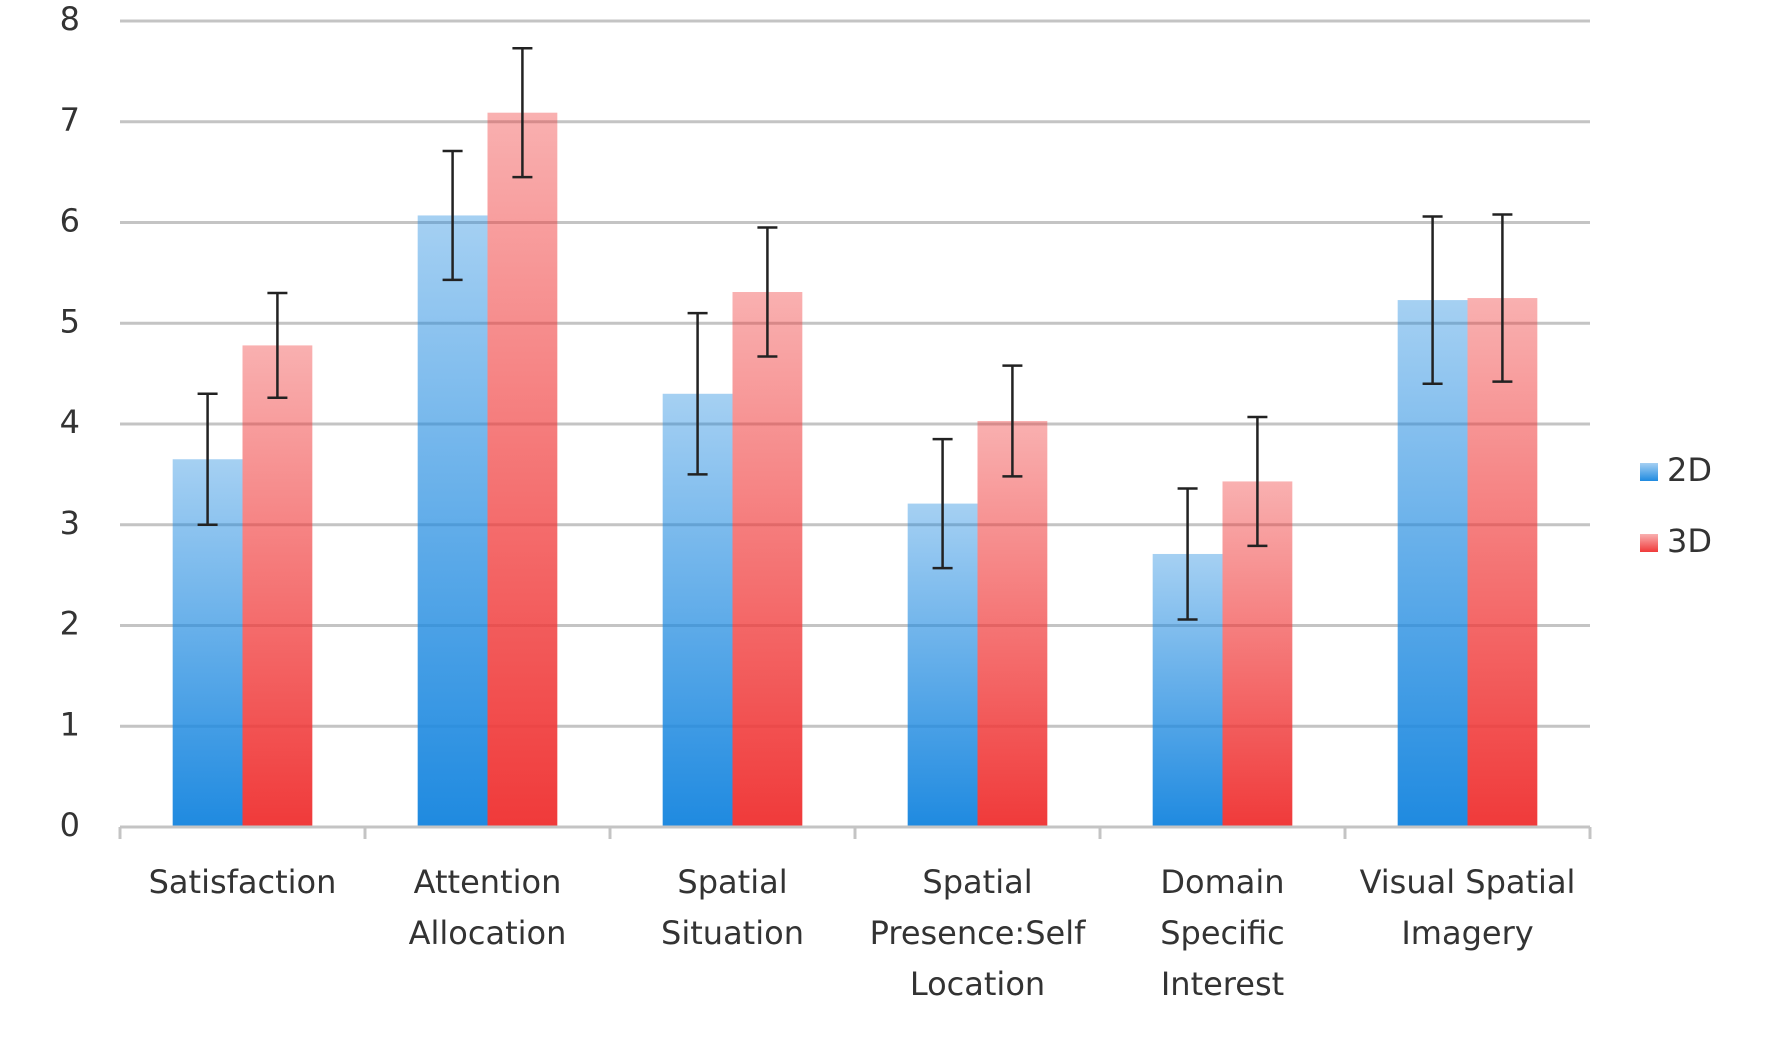 The image size is (1788, 1042). What do you see at coordinates (1222, 933) in the screenshot?
I see `x-tick-label: Specific` at bounding box center [1222, 933].